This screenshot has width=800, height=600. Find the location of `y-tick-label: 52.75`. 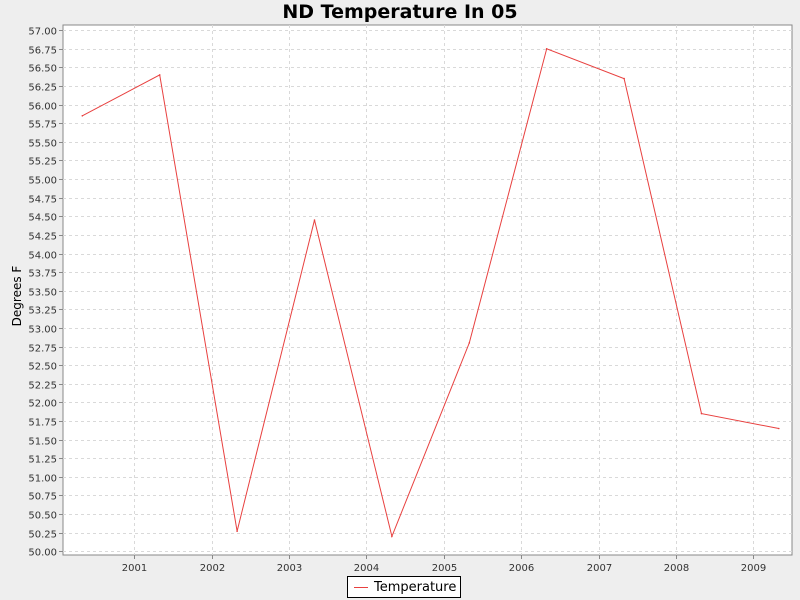

y-tick-label: 52.75 is located at coordinates (42, 349).